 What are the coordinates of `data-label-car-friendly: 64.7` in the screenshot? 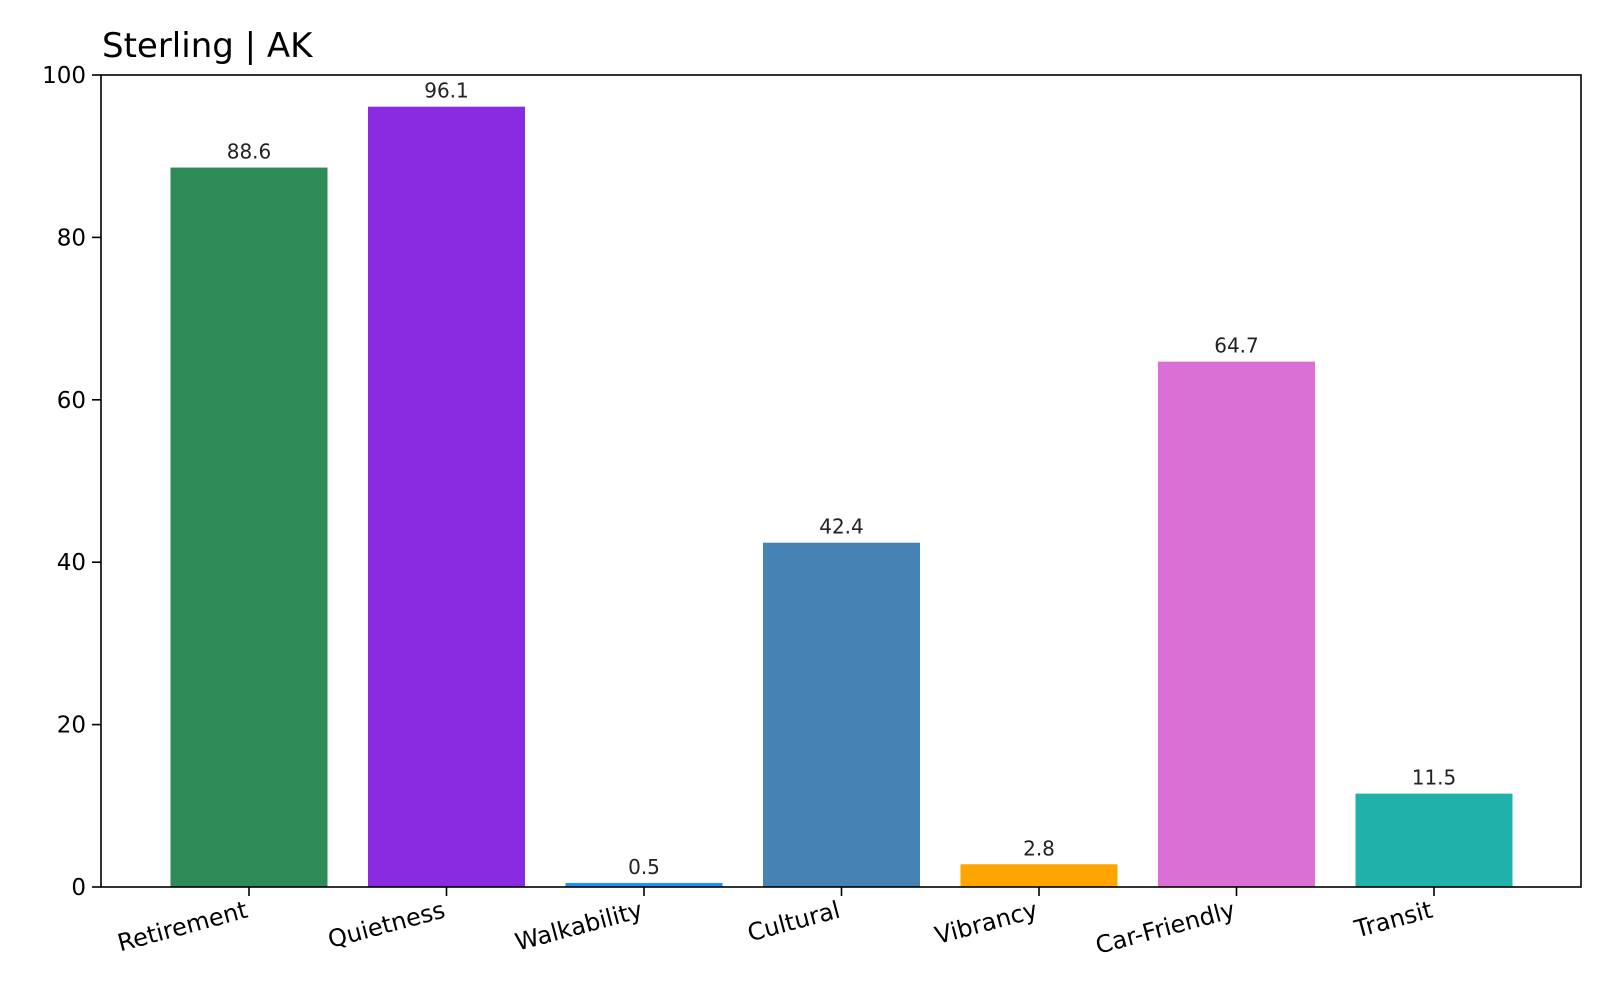 It's located at (1236, 346).